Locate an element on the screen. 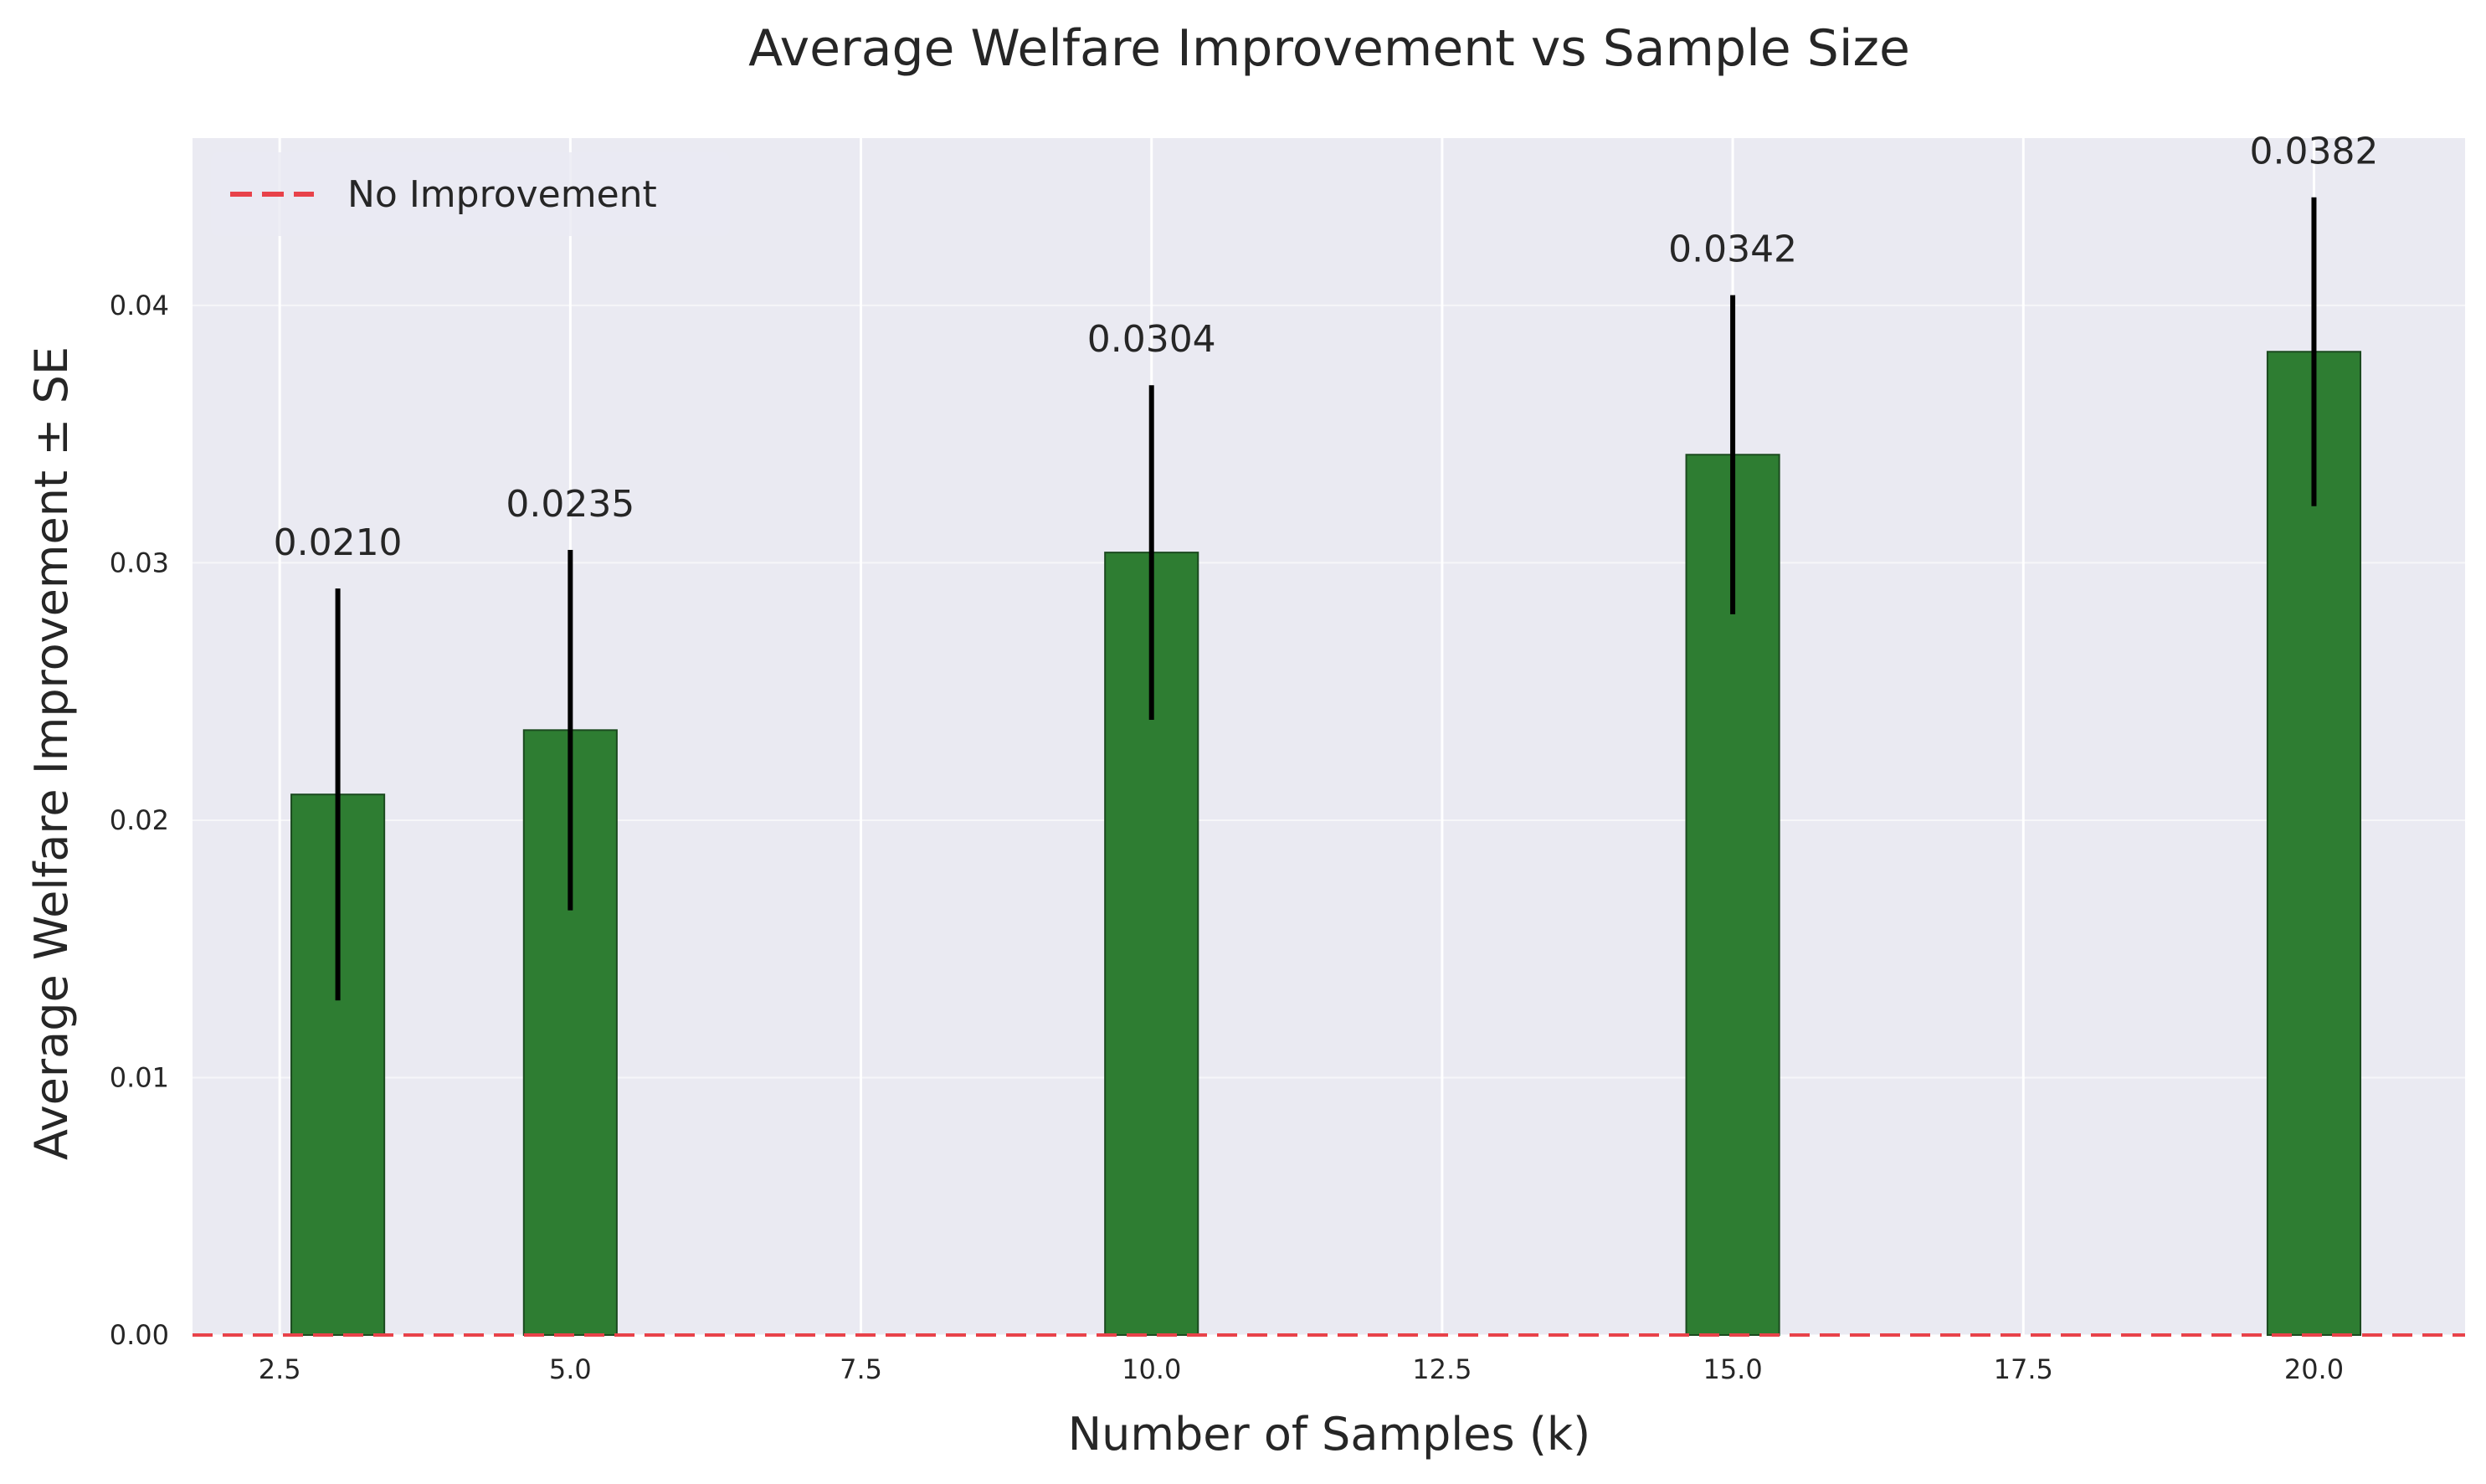 The width and height of the screenshot is (2486, 1484). y-axis-label: Average Welfare Improvement ± SE is located at coordinates (52, 753).